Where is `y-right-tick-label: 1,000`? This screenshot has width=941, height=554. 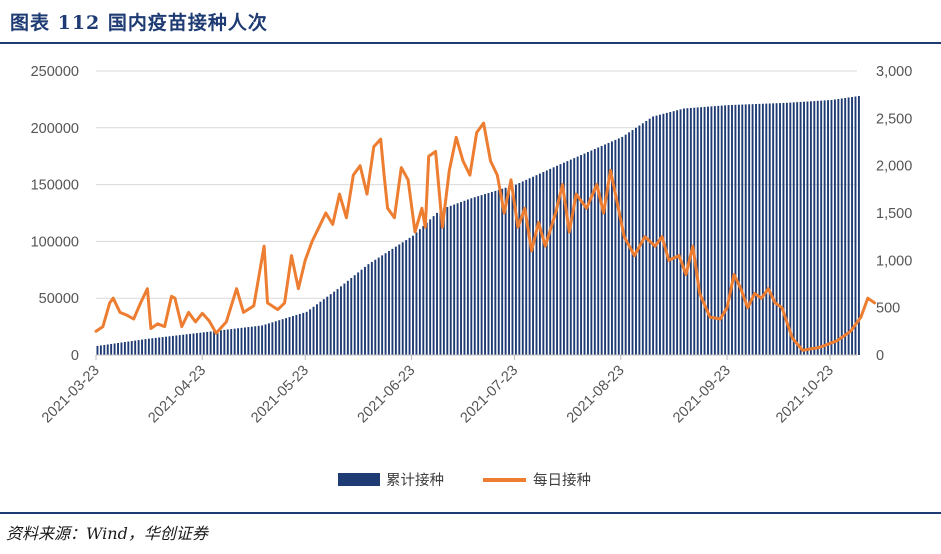 y-right-tick-label: 1,000 is located at coordinates (894, 261).